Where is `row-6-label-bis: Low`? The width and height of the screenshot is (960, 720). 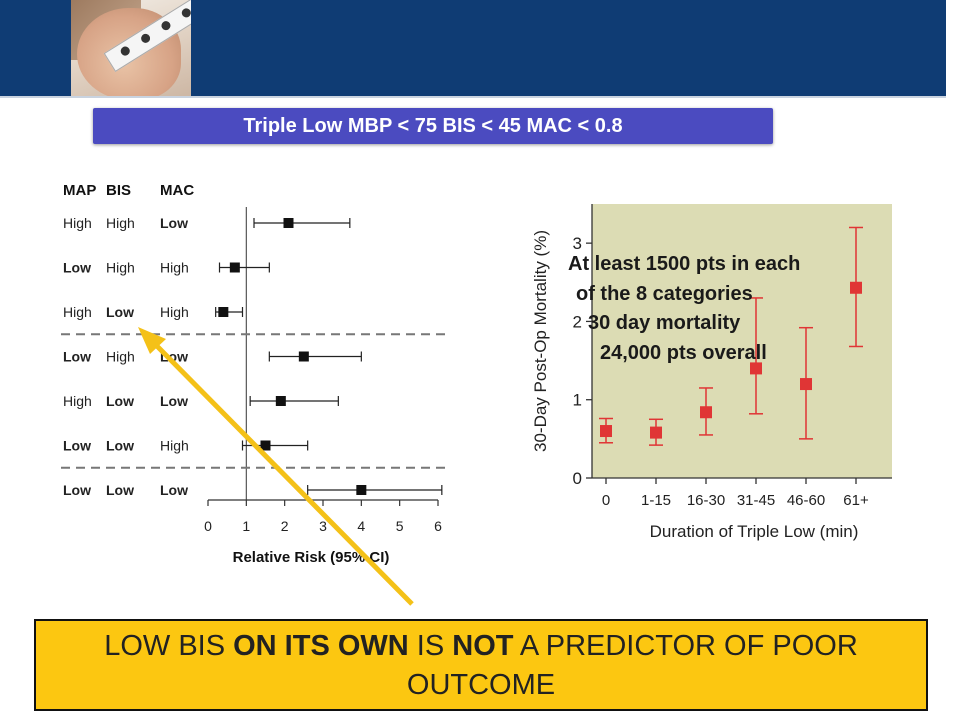
row-6-label-bis: Low is located at coordinates (120, 446).